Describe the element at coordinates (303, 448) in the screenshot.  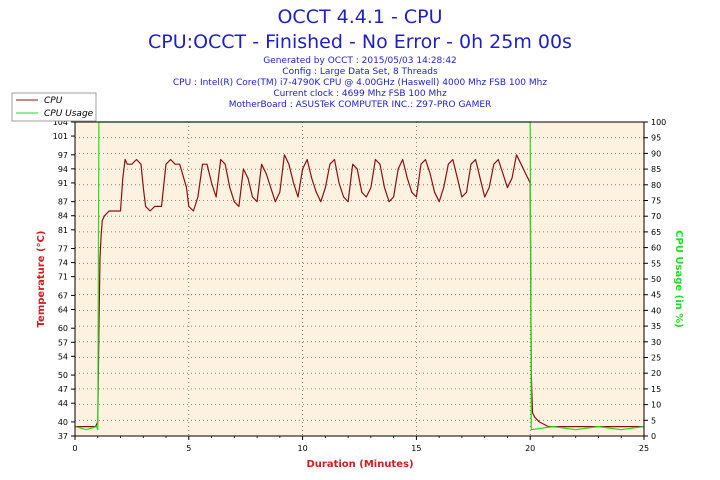
I see `x-tick-label: 10` at that location.